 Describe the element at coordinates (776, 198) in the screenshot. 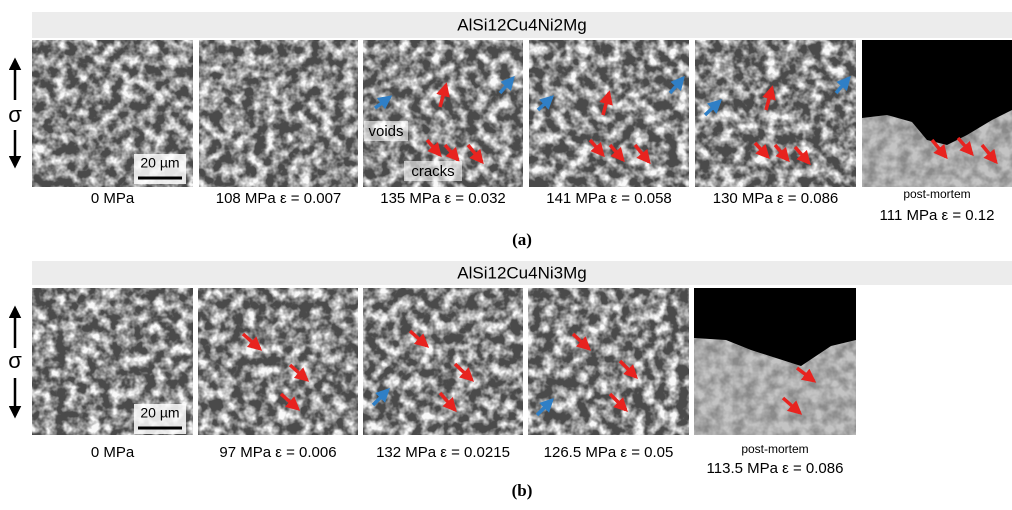

I see `image-caption: 130 MPa ε = 0.086` at that location.